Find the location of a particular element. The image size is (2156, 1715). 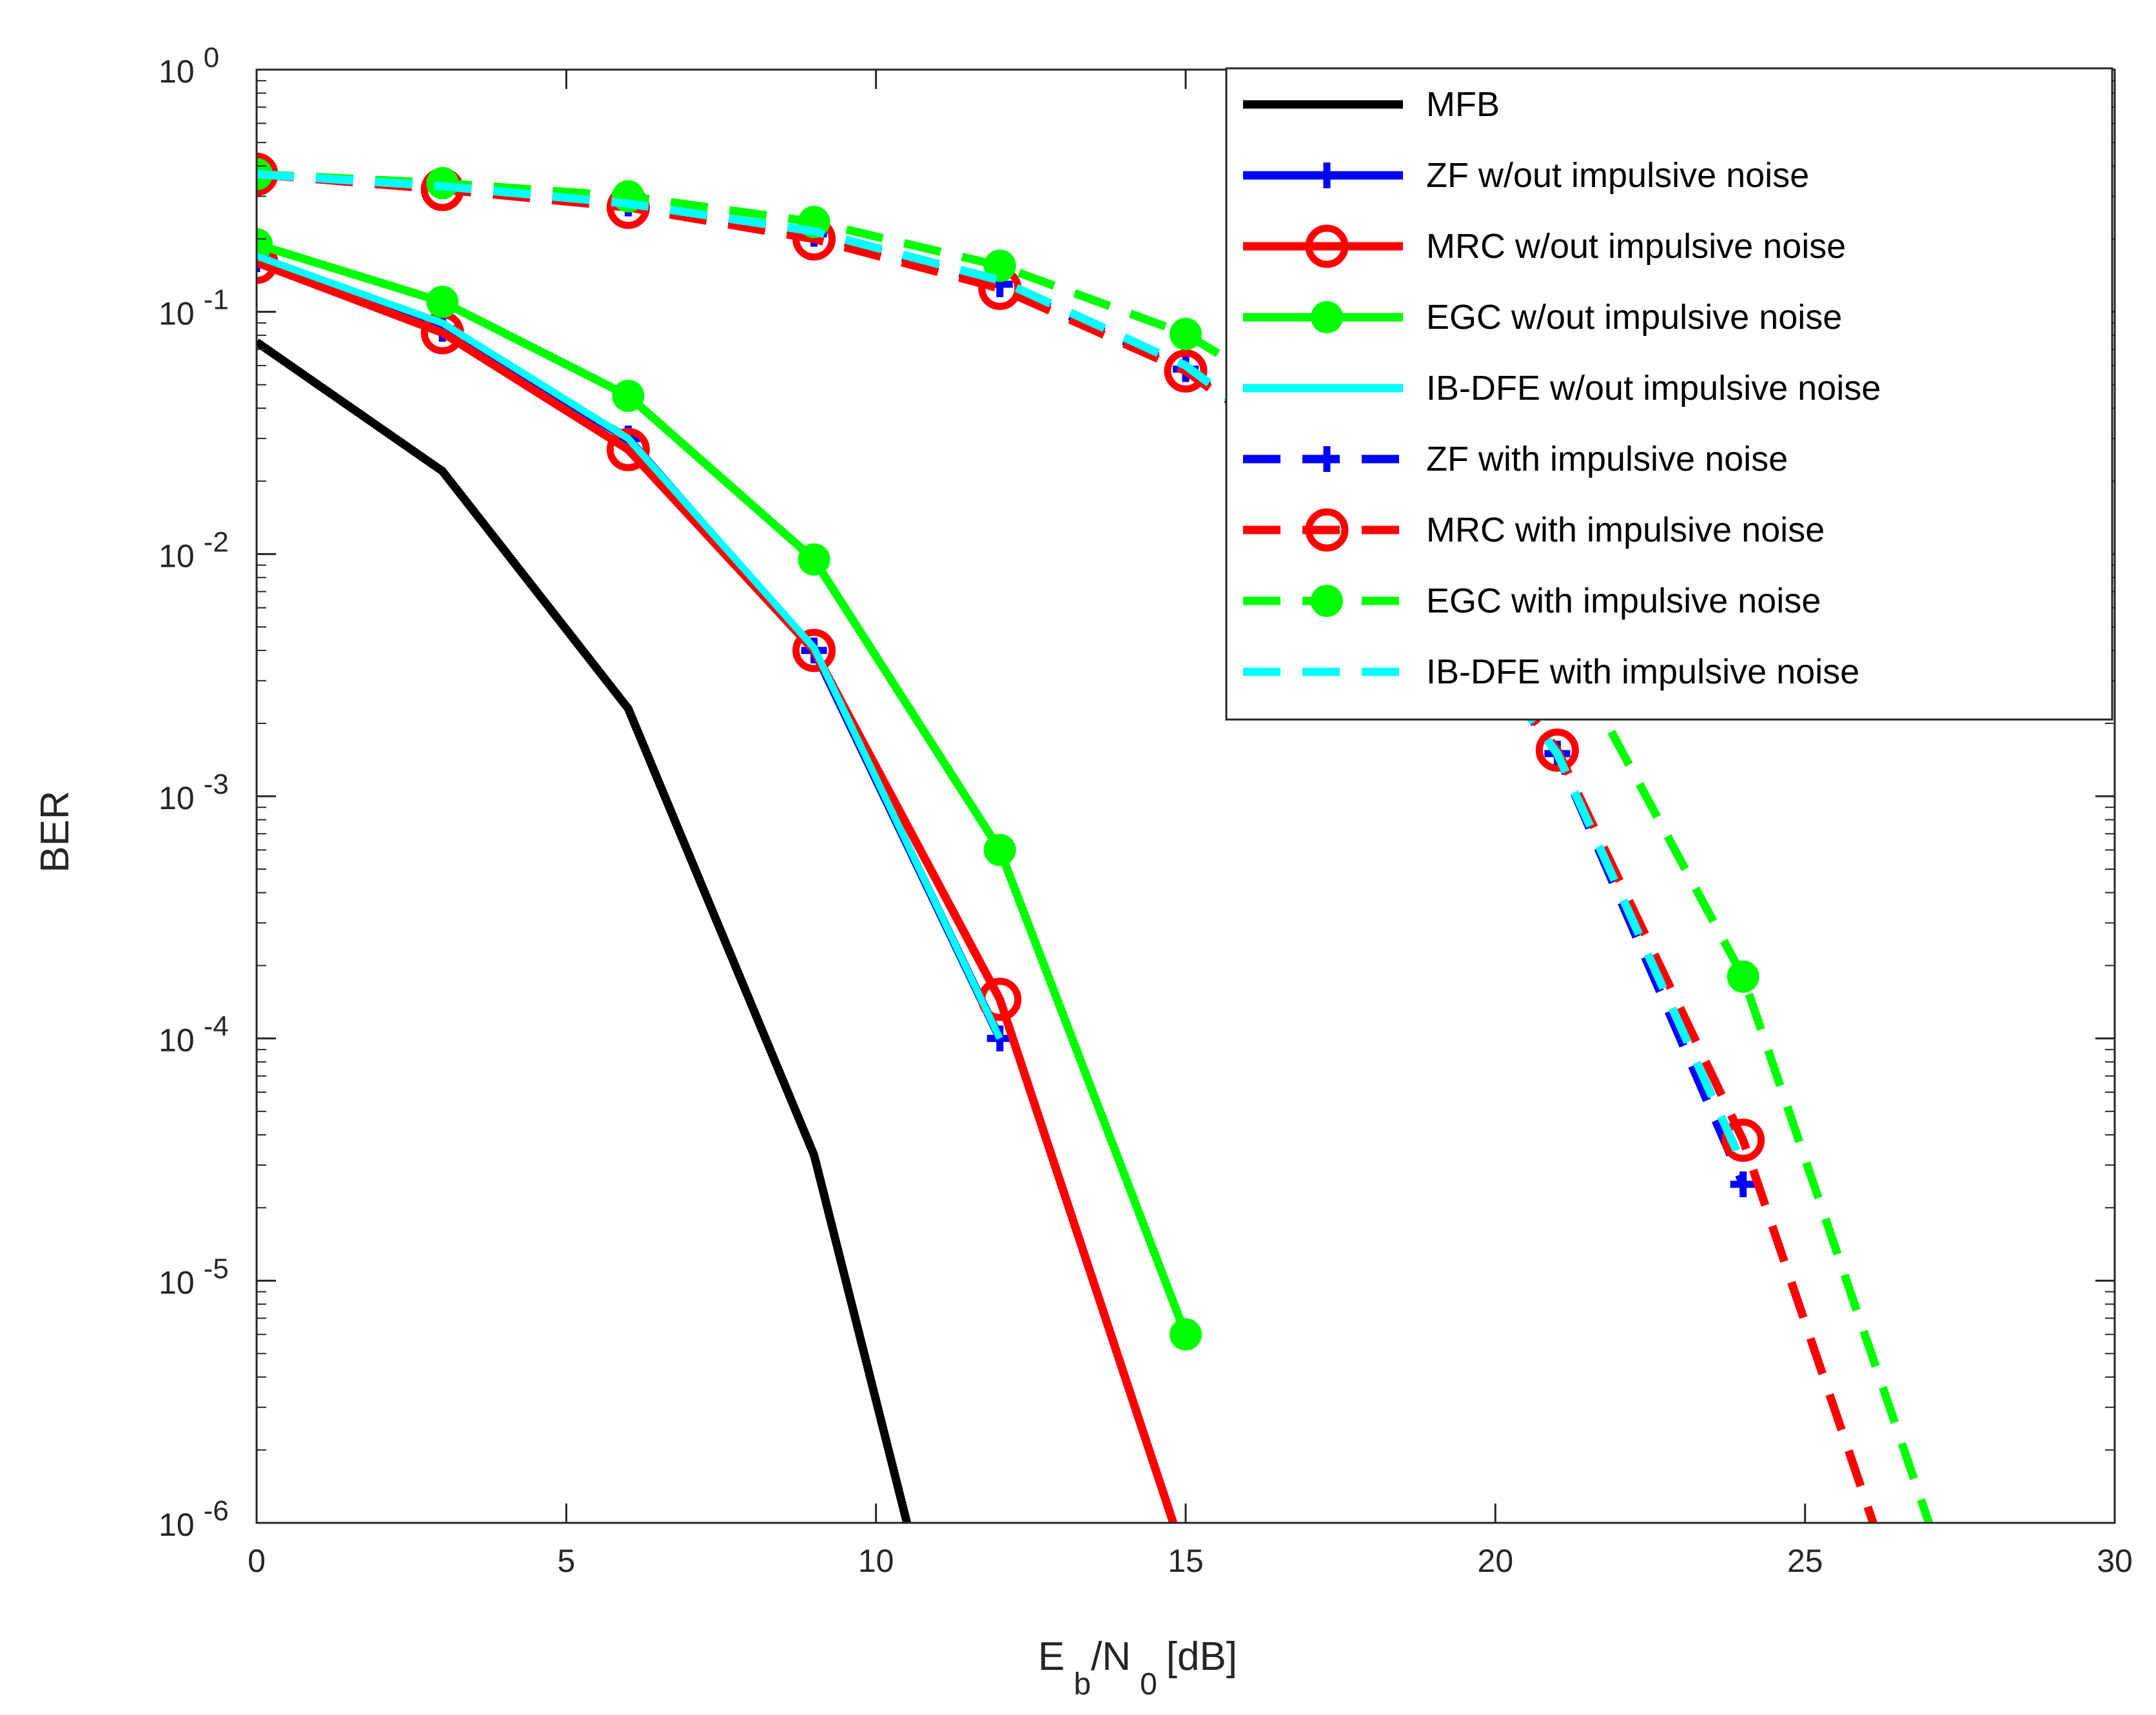

legend-entry-mrc-w-out-impulsive-noise: MRC w/out impulsive noise is located at coordinates (1544, 246).